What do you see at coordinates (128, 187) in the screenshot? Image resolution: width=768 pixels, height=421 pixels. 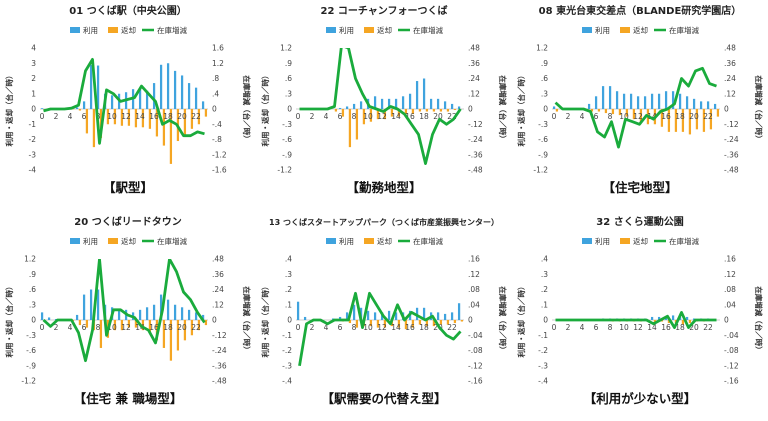 I see `station-type-label: 【駅型】` at bounding box center [128, 187].